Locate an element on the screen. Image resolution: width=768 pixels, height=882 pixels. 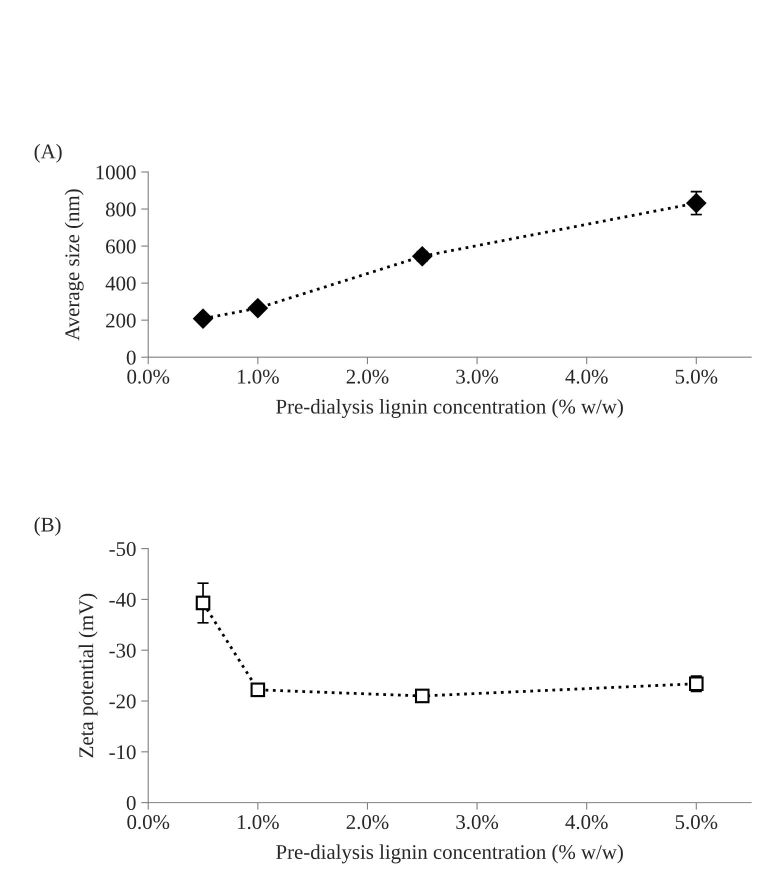
y-tick-label: -40 is located at coordinates (122, 599).